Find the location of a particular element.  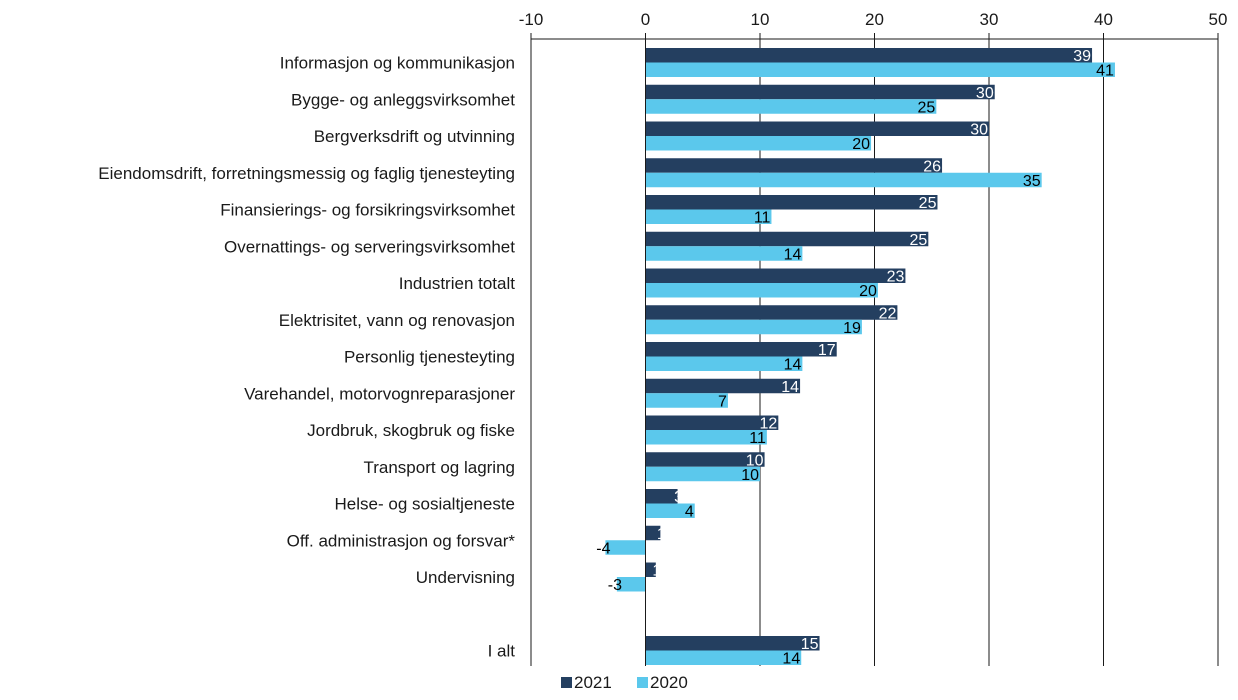

data-label-2021: 3 is located at coordinates (678, 497).